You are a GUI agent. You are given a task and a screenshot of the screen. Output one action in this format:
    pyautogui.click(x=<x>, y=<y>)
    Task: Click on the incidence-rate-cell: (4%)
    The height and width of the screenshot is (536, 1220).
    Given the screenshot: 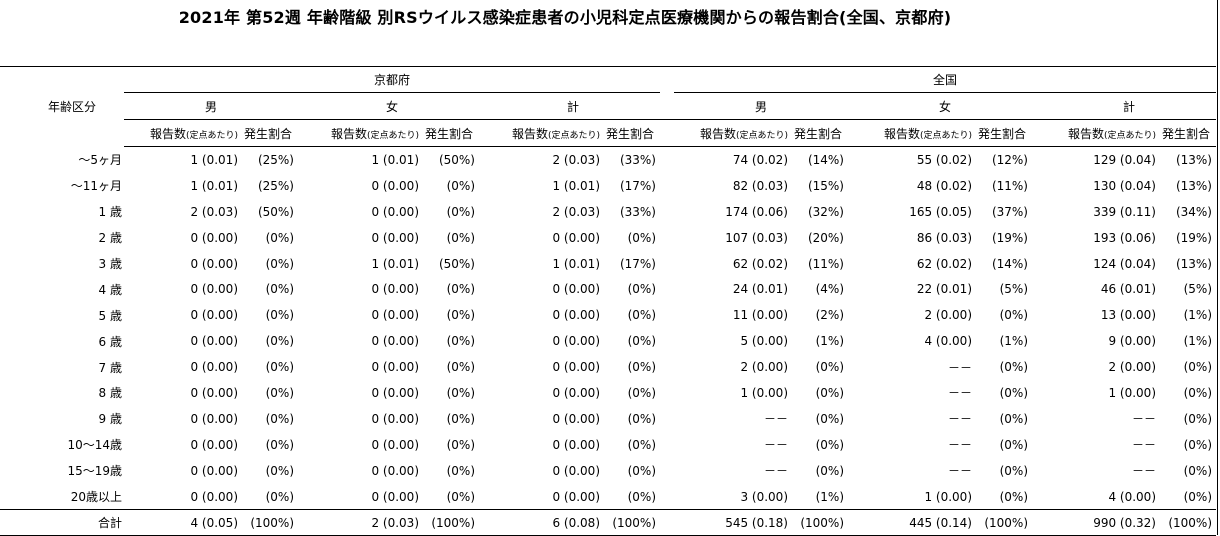 What is the action you would take?
    pyautogui.click(x=829, y=289)
    